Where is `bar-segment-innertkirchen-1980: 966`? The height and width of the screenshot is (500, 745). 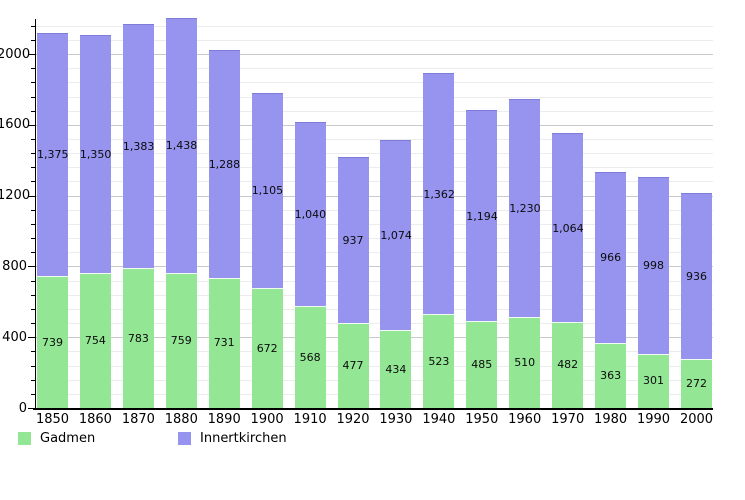 bar-segment-innertkirchen-1980: 966 is located at coordinates (611, 257).